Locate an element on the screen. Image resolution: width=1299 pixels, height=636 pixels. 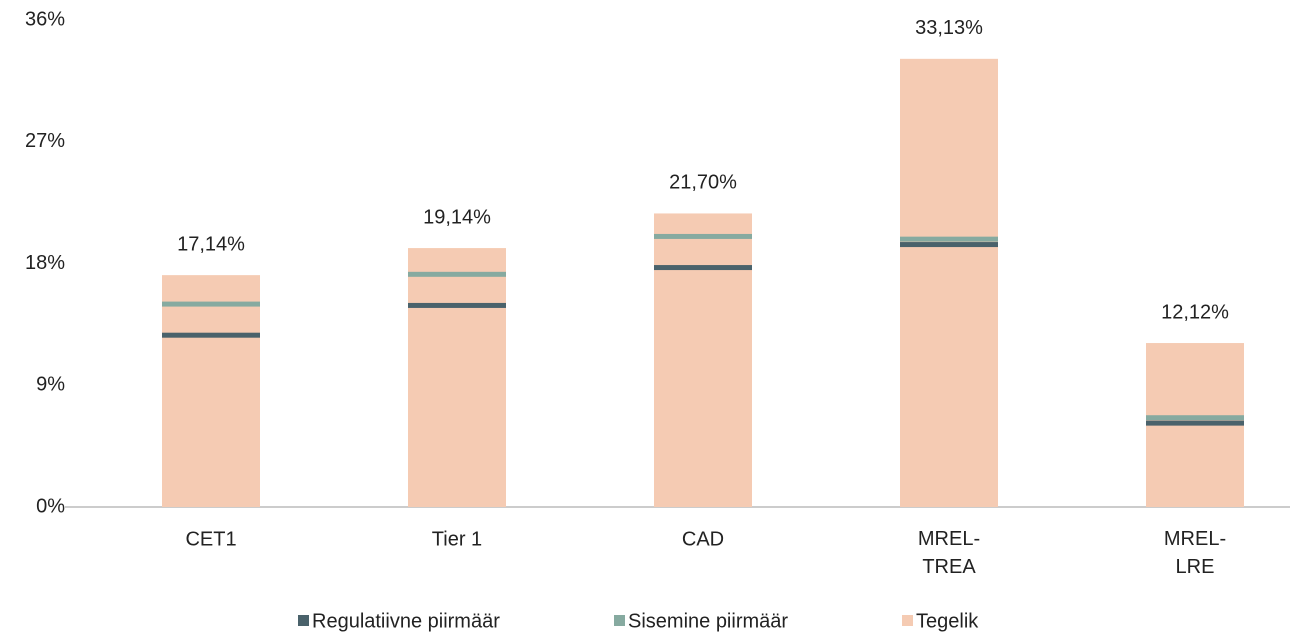
data-label: 12,12% is located at coordinates (1195, 312).